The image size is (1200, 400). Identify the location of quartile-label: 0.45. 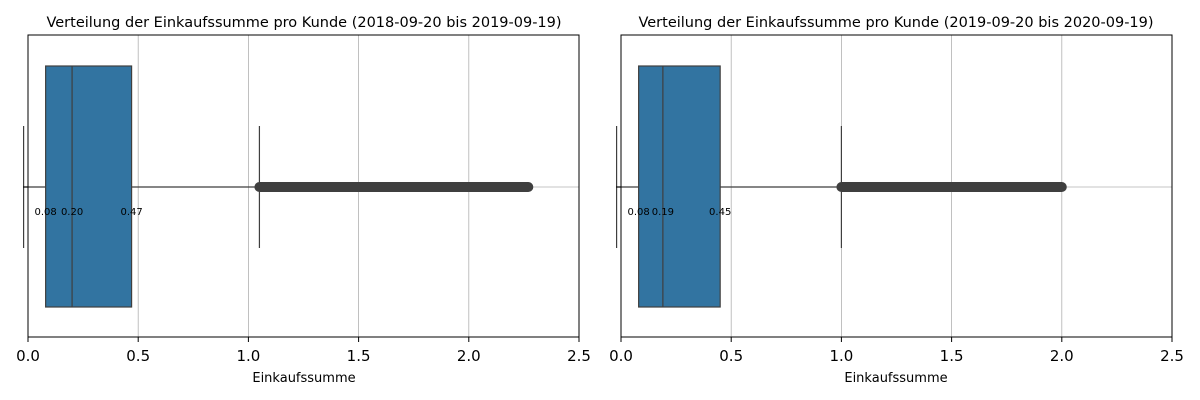
(720, 212).